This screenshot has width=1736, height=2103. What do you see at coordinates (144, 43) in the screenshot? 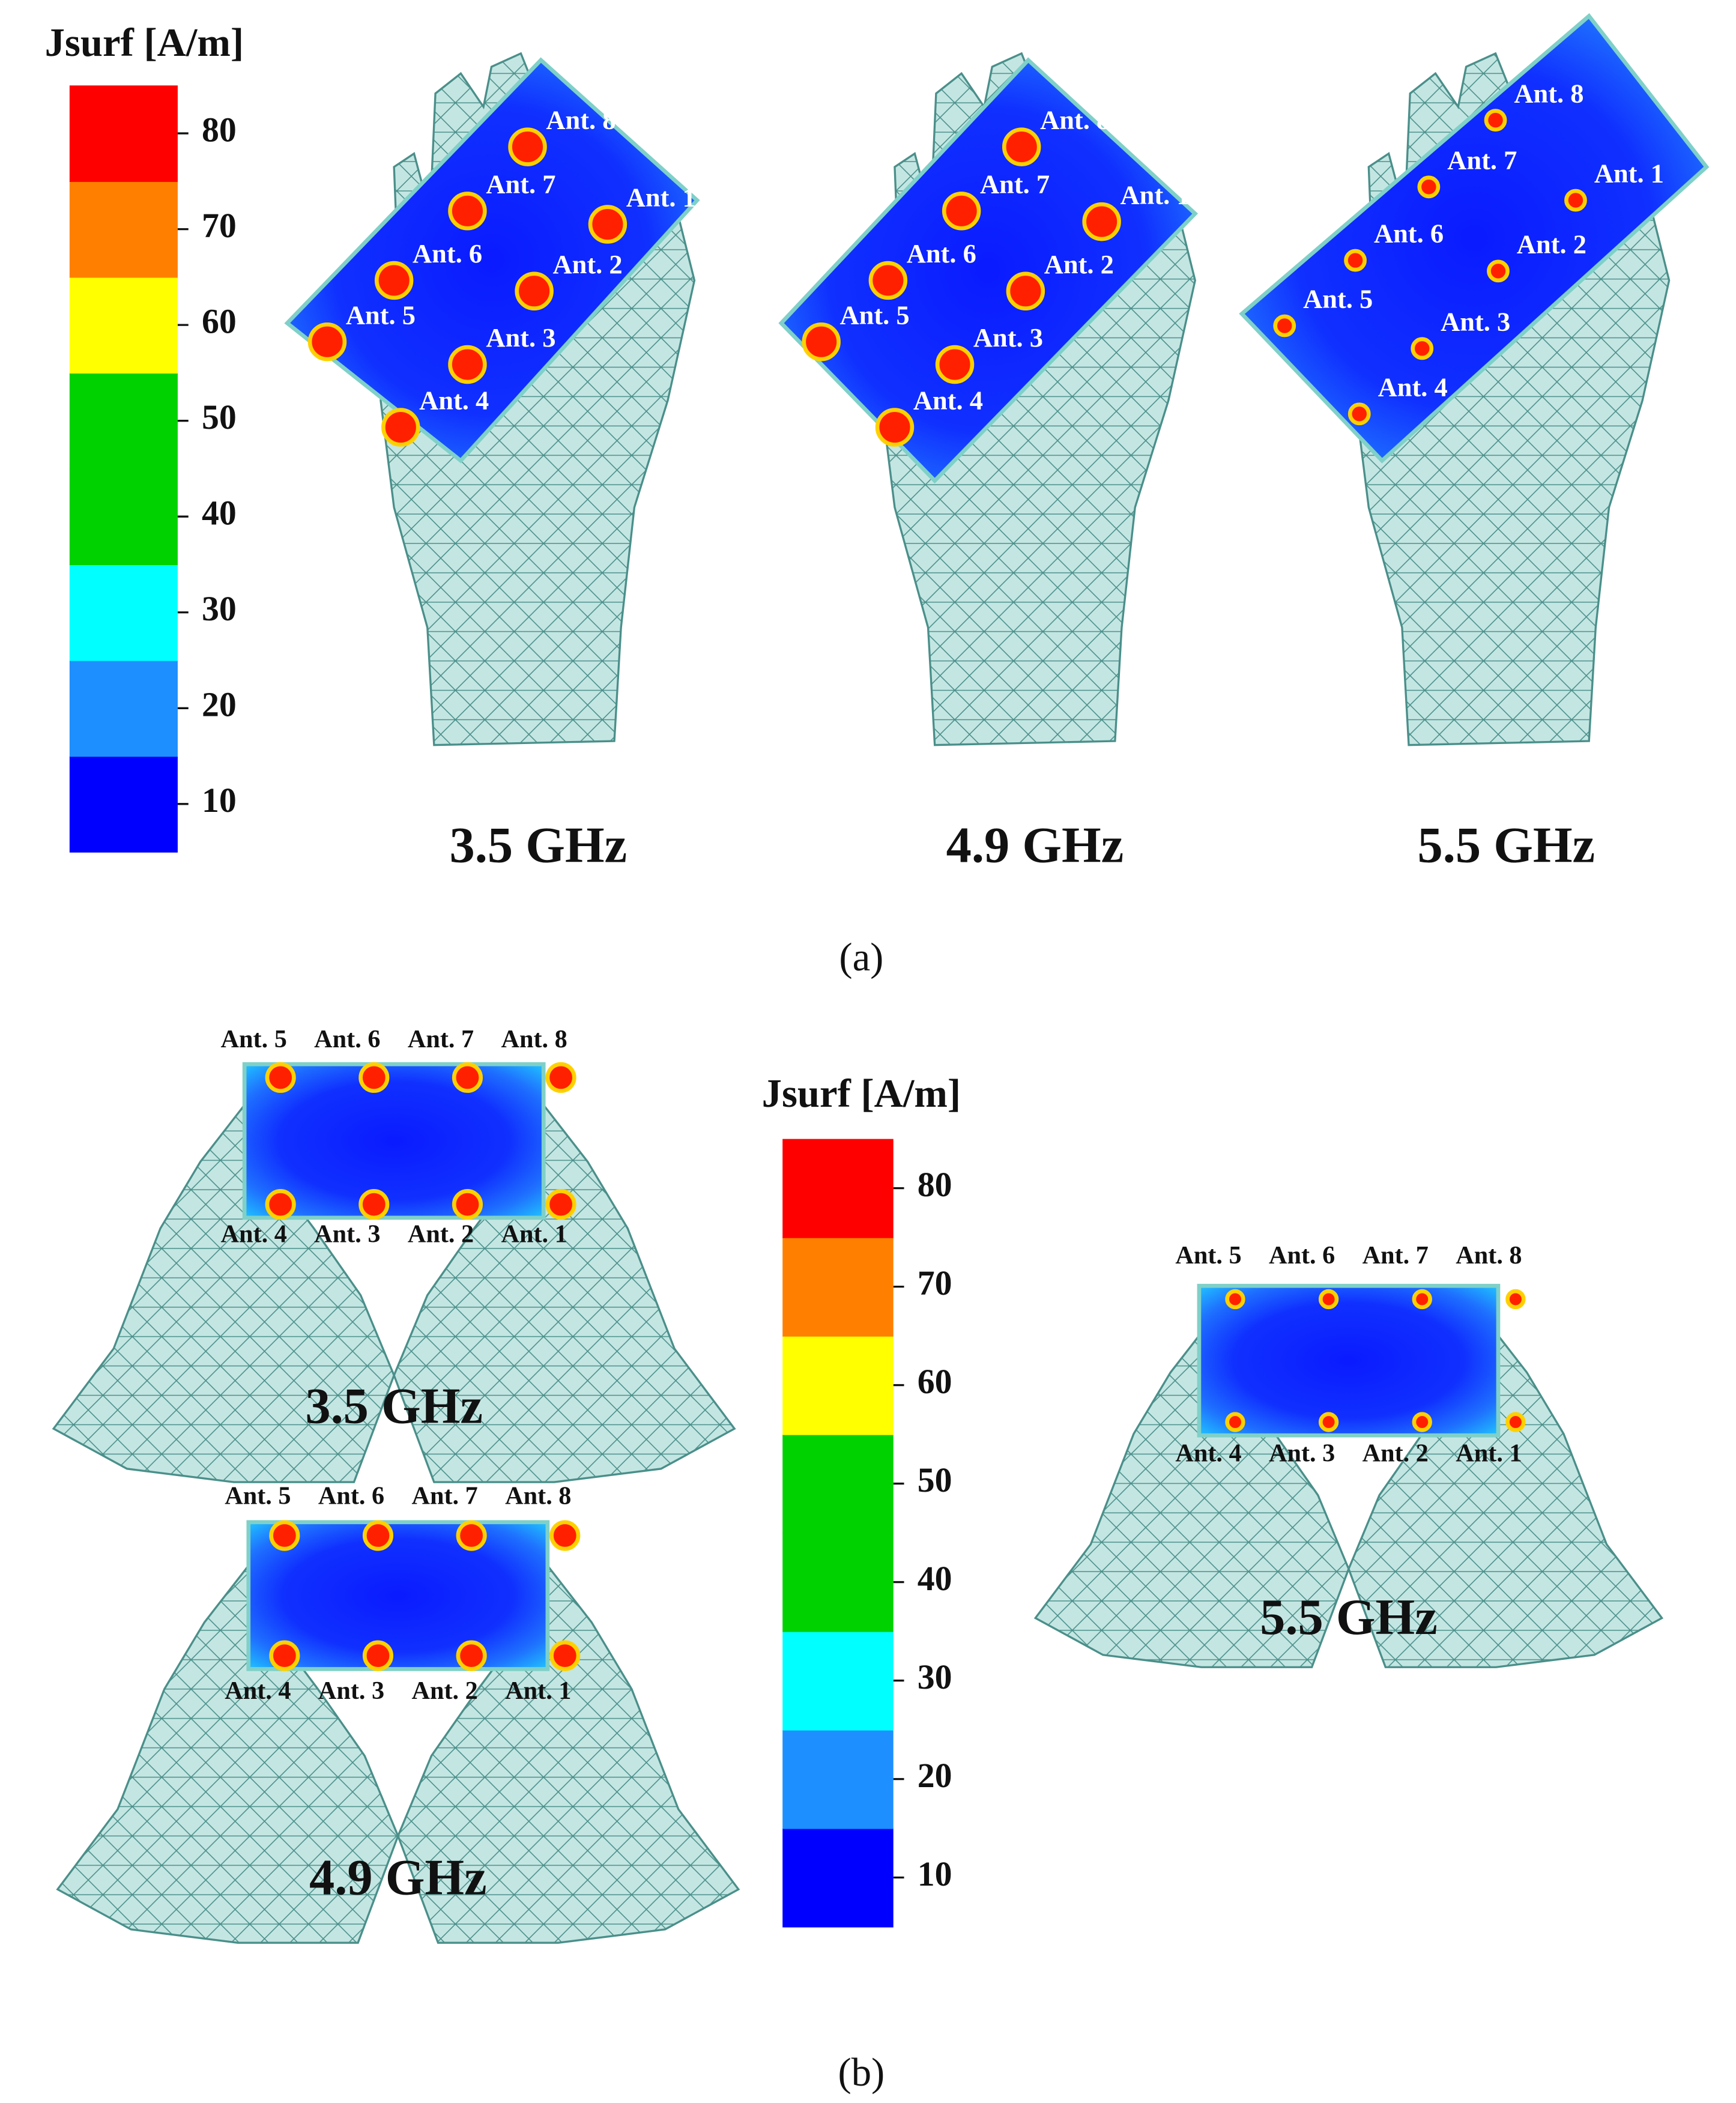
I see `colorbar-title: Jsurf [A/m]` at bounding box center [144, 43].